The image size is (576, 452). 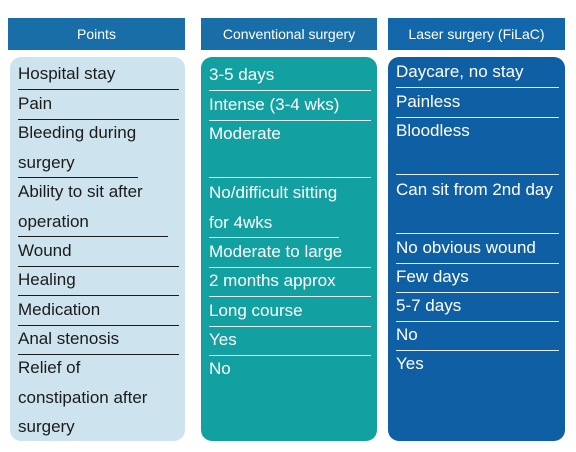 I want to click on points-row: Ability to sit after operation, so click(x=93, y=207).